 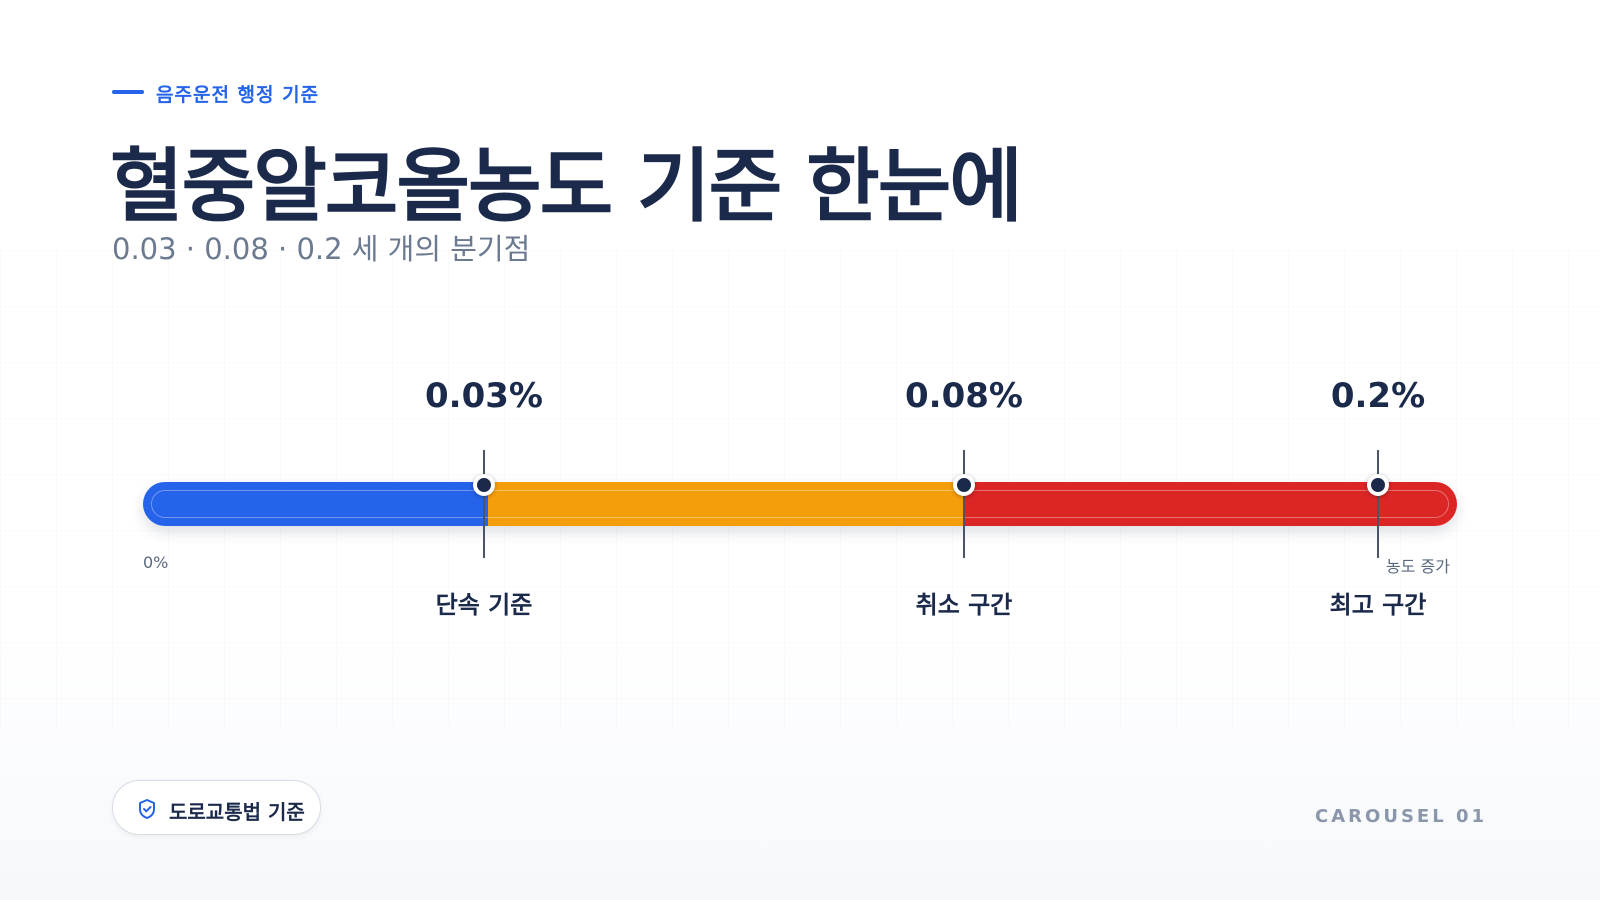 I want to click on marker-label: 단속 기준, so click(x=484, y=605).